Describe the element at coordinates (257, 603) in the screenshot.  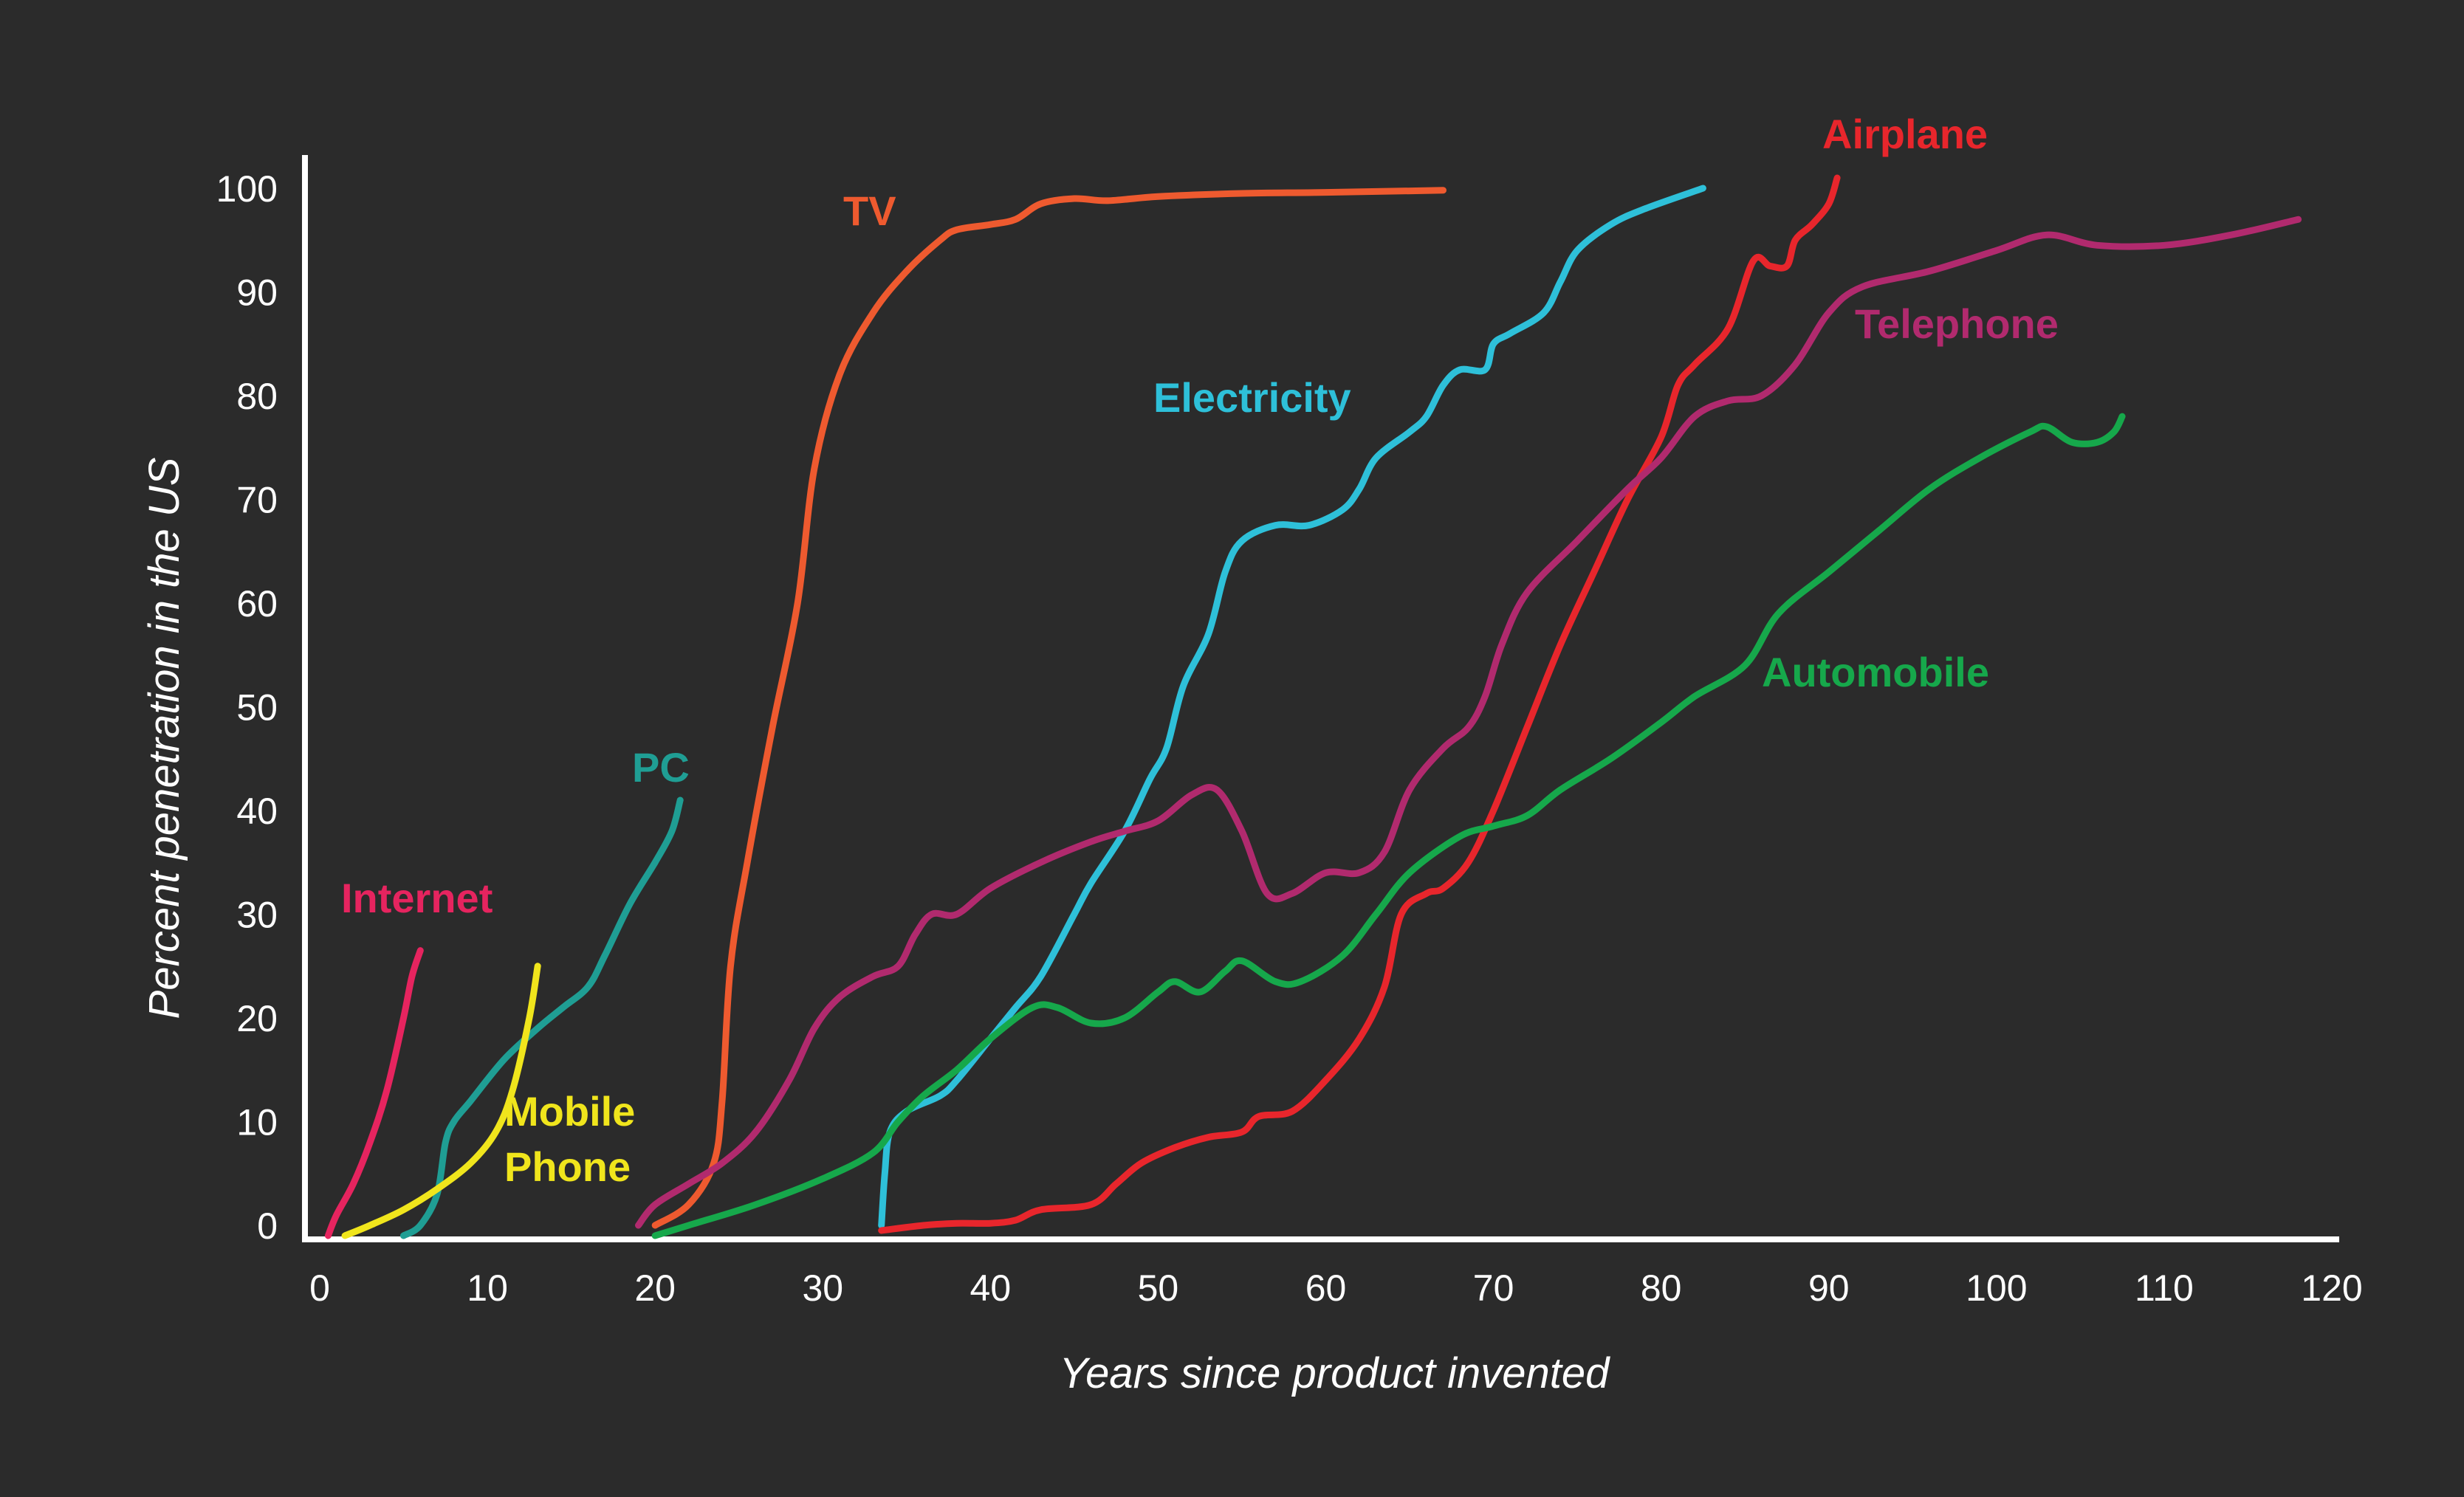
I see `y-tick-60: 60` at that location.